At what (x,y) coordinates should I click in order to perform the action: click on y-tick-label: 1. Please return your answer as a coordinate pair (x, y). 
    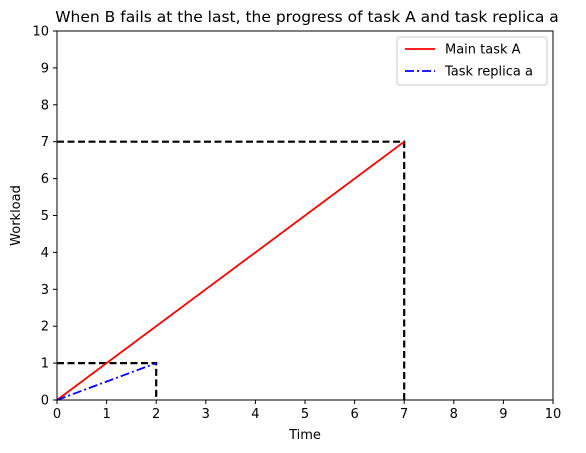
    Looking at the image, I should click on (45, 364).